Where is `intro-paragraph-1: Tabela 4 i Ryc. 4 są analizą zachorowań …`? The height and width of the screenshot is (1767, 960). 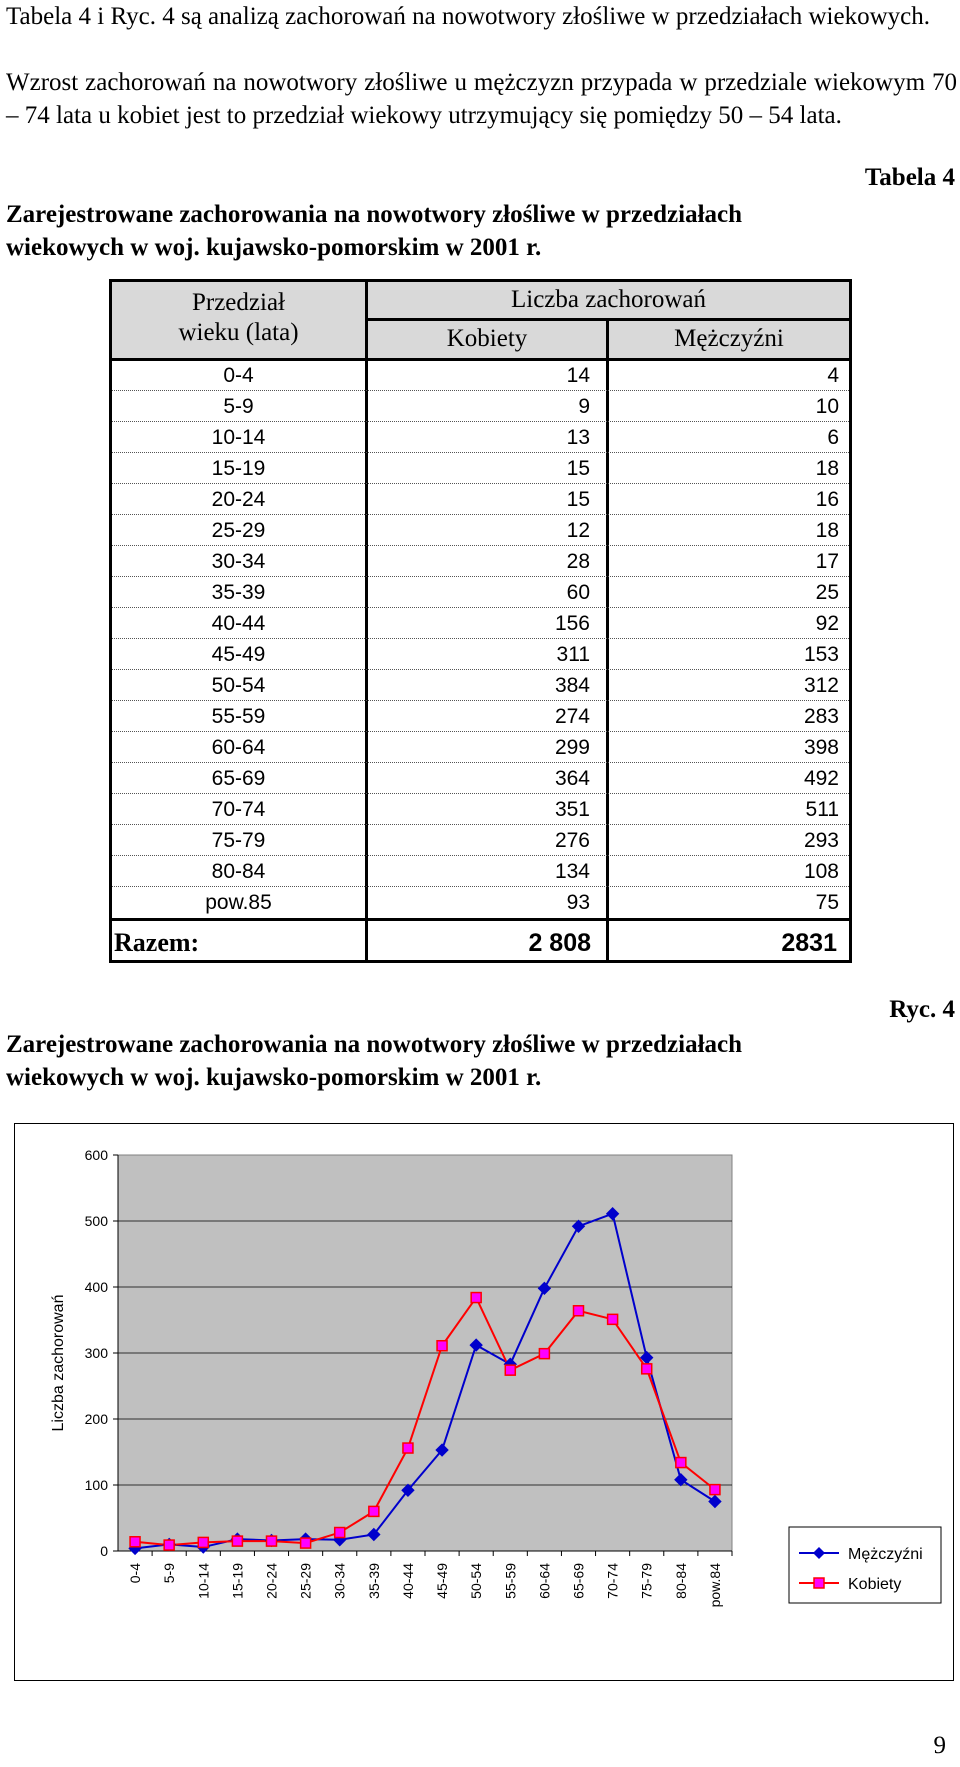 intro-paragraph-1: Tabela 4 i Ryc. 4 są analizą zachorowań … is located at coordinates (468, 16).